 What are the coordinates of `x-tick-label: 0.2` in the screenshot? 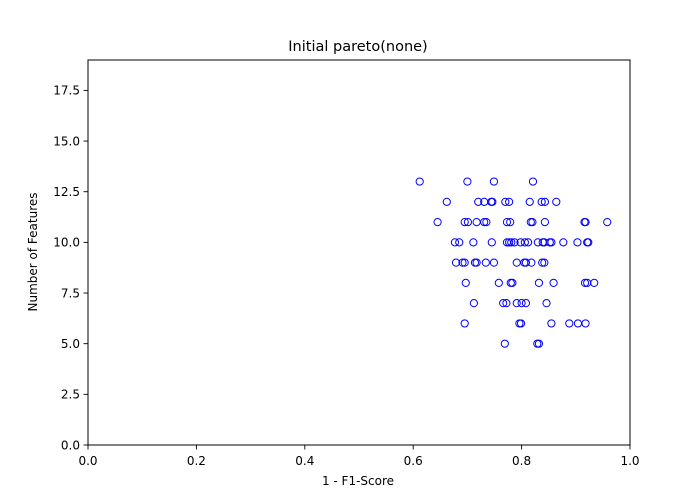 It's located at (196, 461).